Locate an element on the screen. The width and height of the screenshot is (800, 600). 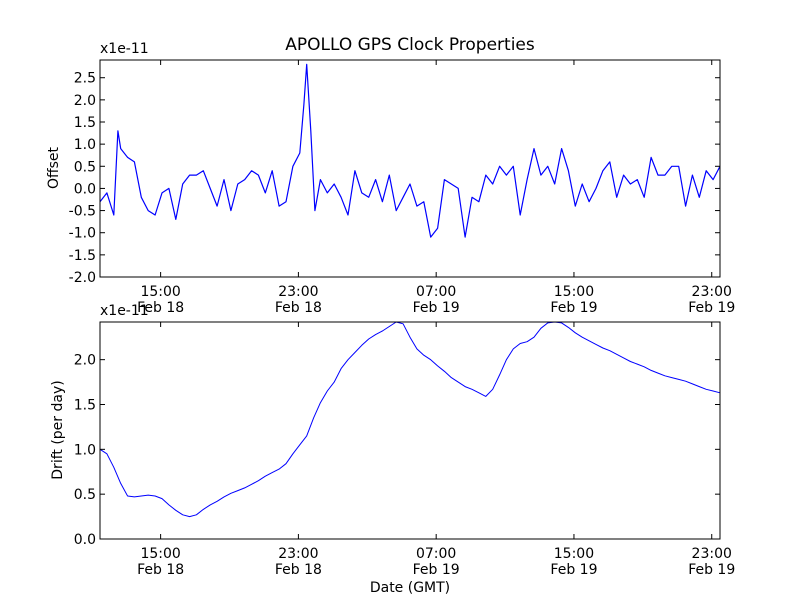
offset-y-tick-label: 2.0 is located at coordinates (85, 101).